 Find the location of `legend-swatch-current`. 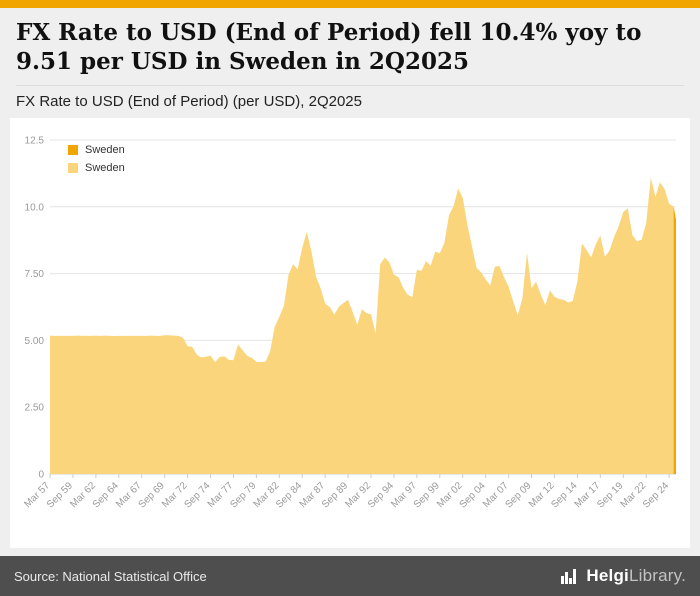

legend-swatch-current is located at coordinates (73, 149).